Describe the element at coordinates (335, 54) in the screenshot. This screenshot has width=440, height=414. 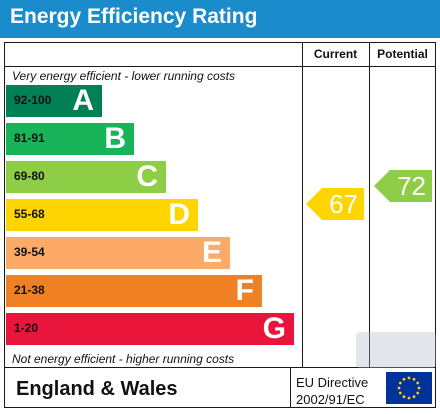
I see `current-column-header: Current` at that location.